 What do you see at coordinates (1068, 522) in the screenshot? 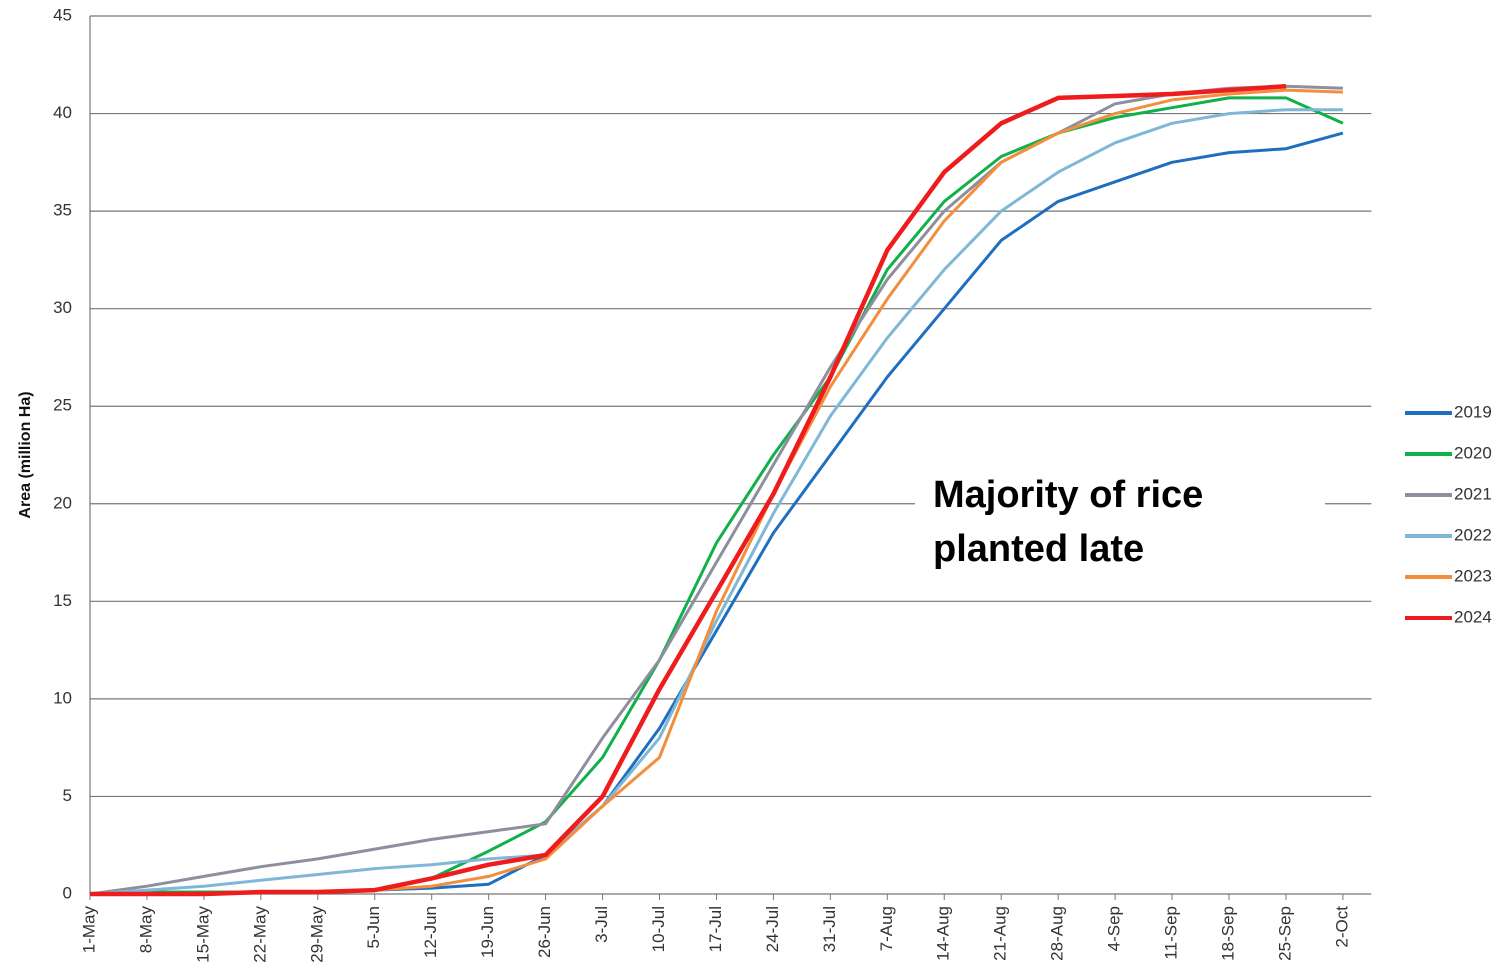
I see `annotation: Majority of rice planted late` at bounding box center [1068, 522].